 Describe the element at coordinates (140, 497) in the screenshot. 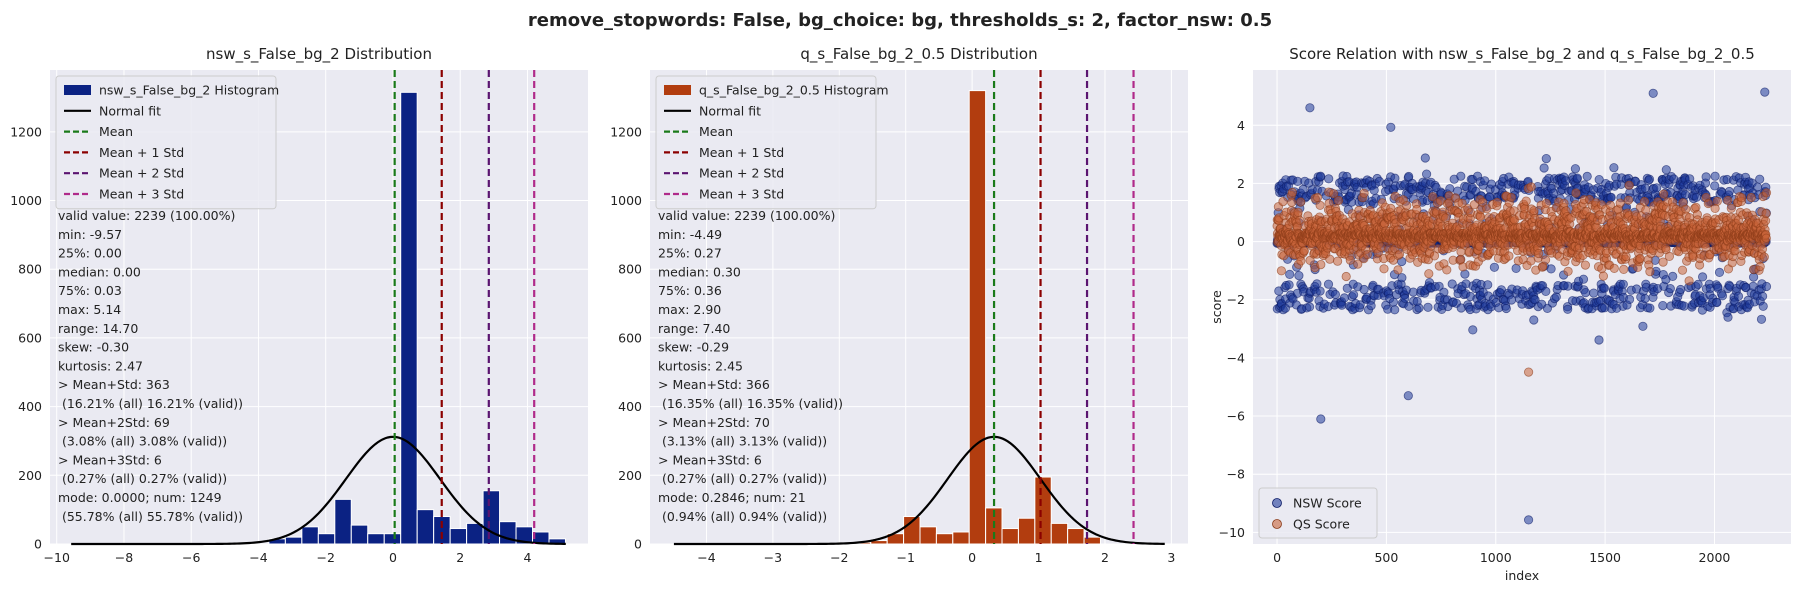

I see `stat-line: mode: 0.0000; num: 1249` at that location.